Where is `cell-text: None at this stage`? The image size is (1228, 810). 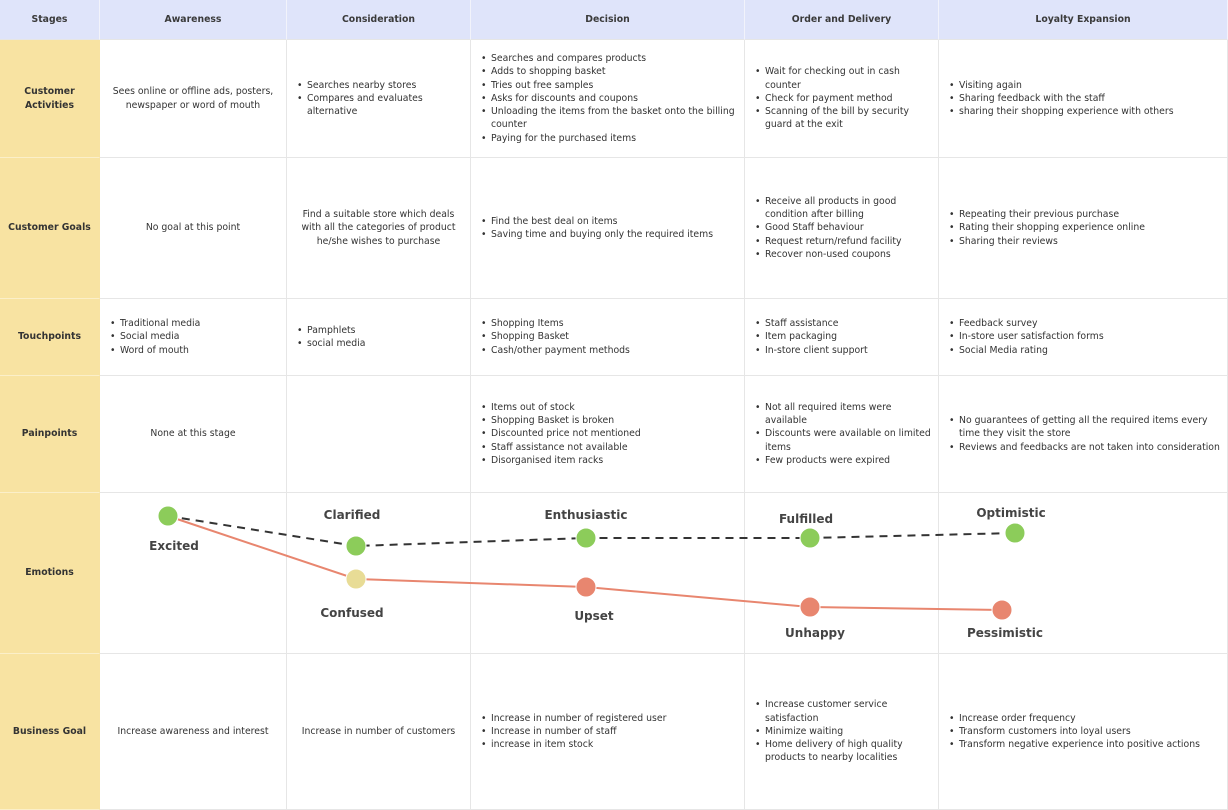 cell-text: None at this stage is located at coordinates (193, 434).